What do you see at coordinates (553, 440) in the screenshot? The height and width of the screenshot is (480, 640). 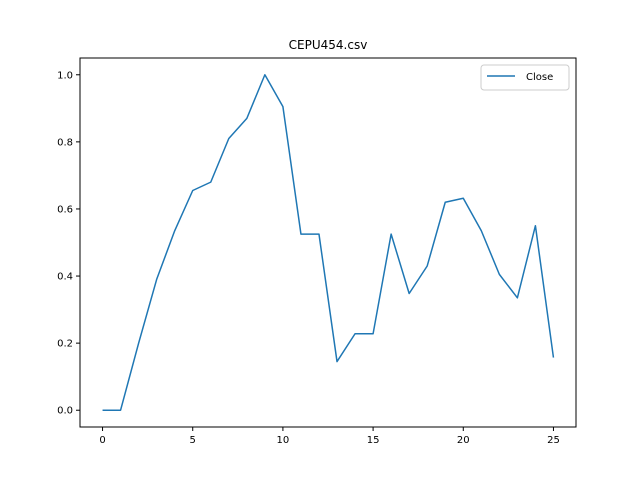 I see `x-tick-label: 25` at bounding box center [553, 440].